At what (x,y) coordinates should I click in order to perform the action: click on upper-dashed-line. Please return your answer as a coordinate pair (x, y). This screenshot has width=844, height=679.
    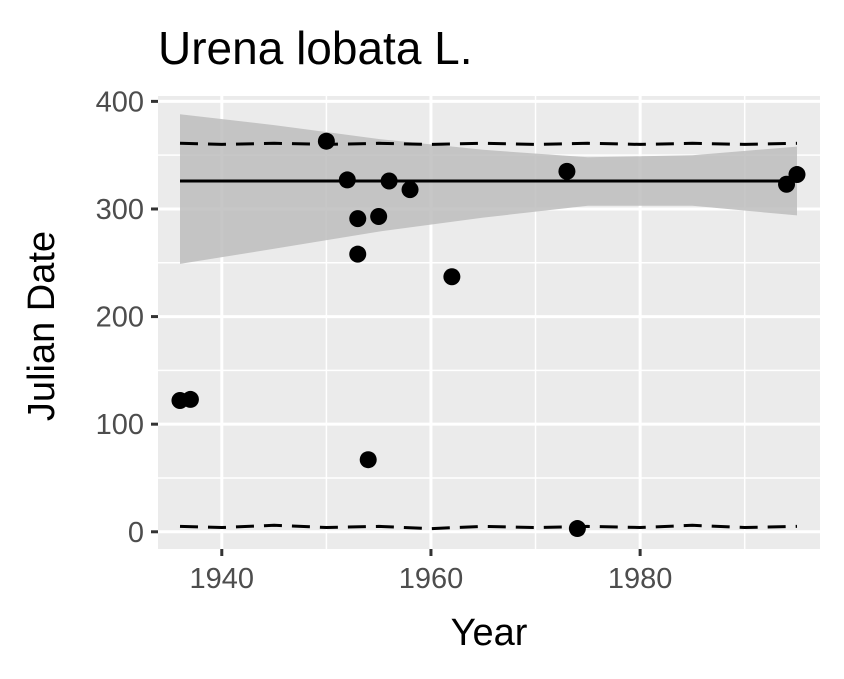
    Looking at the image, I should click on (488, 143).